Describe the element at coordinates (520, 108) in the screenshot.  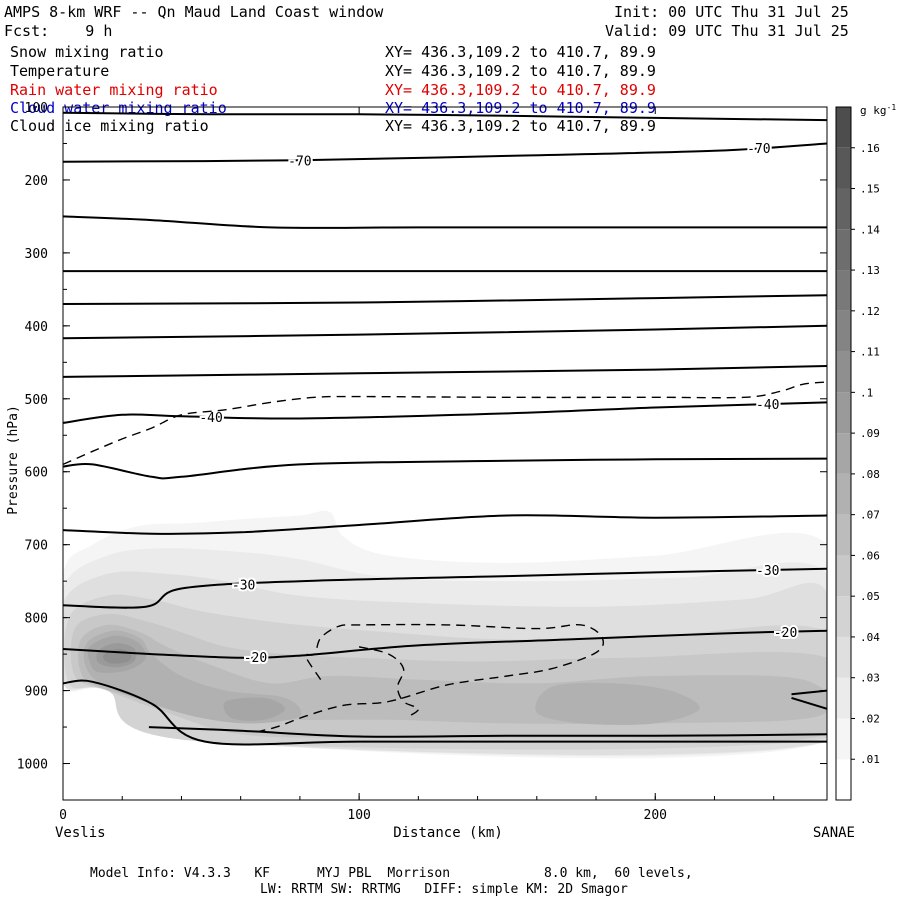
I see `field-xy-cloud-water: XY= 436.3,109.2 to 410.7, 89.9` at that location.